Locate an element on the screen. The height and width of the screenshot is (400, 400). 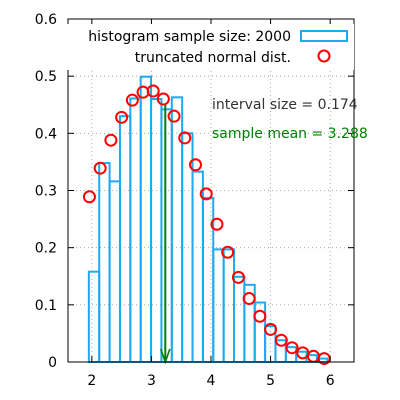
y-tick-label: 0.2 is located at coordinates (46, 249).